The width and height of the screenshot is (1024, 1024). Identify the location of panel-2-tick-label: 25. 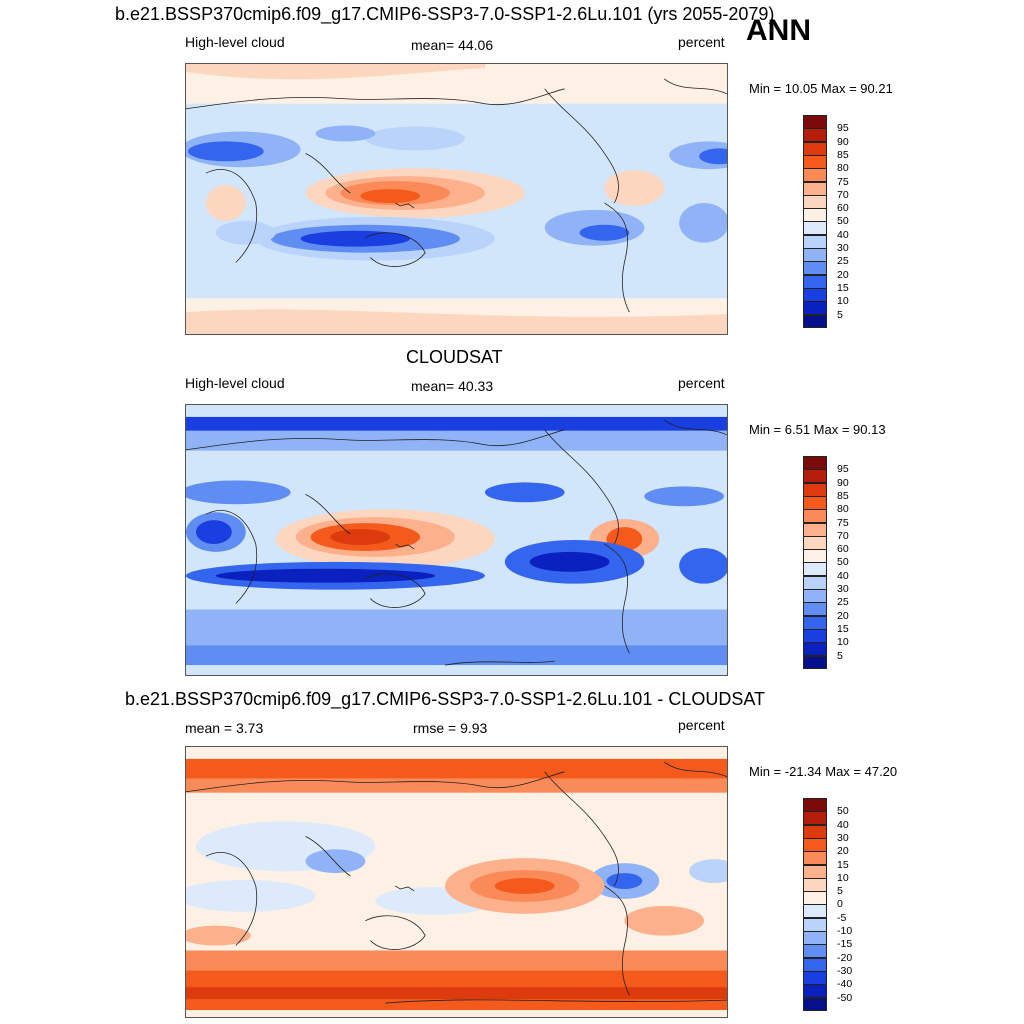
(843, 602).